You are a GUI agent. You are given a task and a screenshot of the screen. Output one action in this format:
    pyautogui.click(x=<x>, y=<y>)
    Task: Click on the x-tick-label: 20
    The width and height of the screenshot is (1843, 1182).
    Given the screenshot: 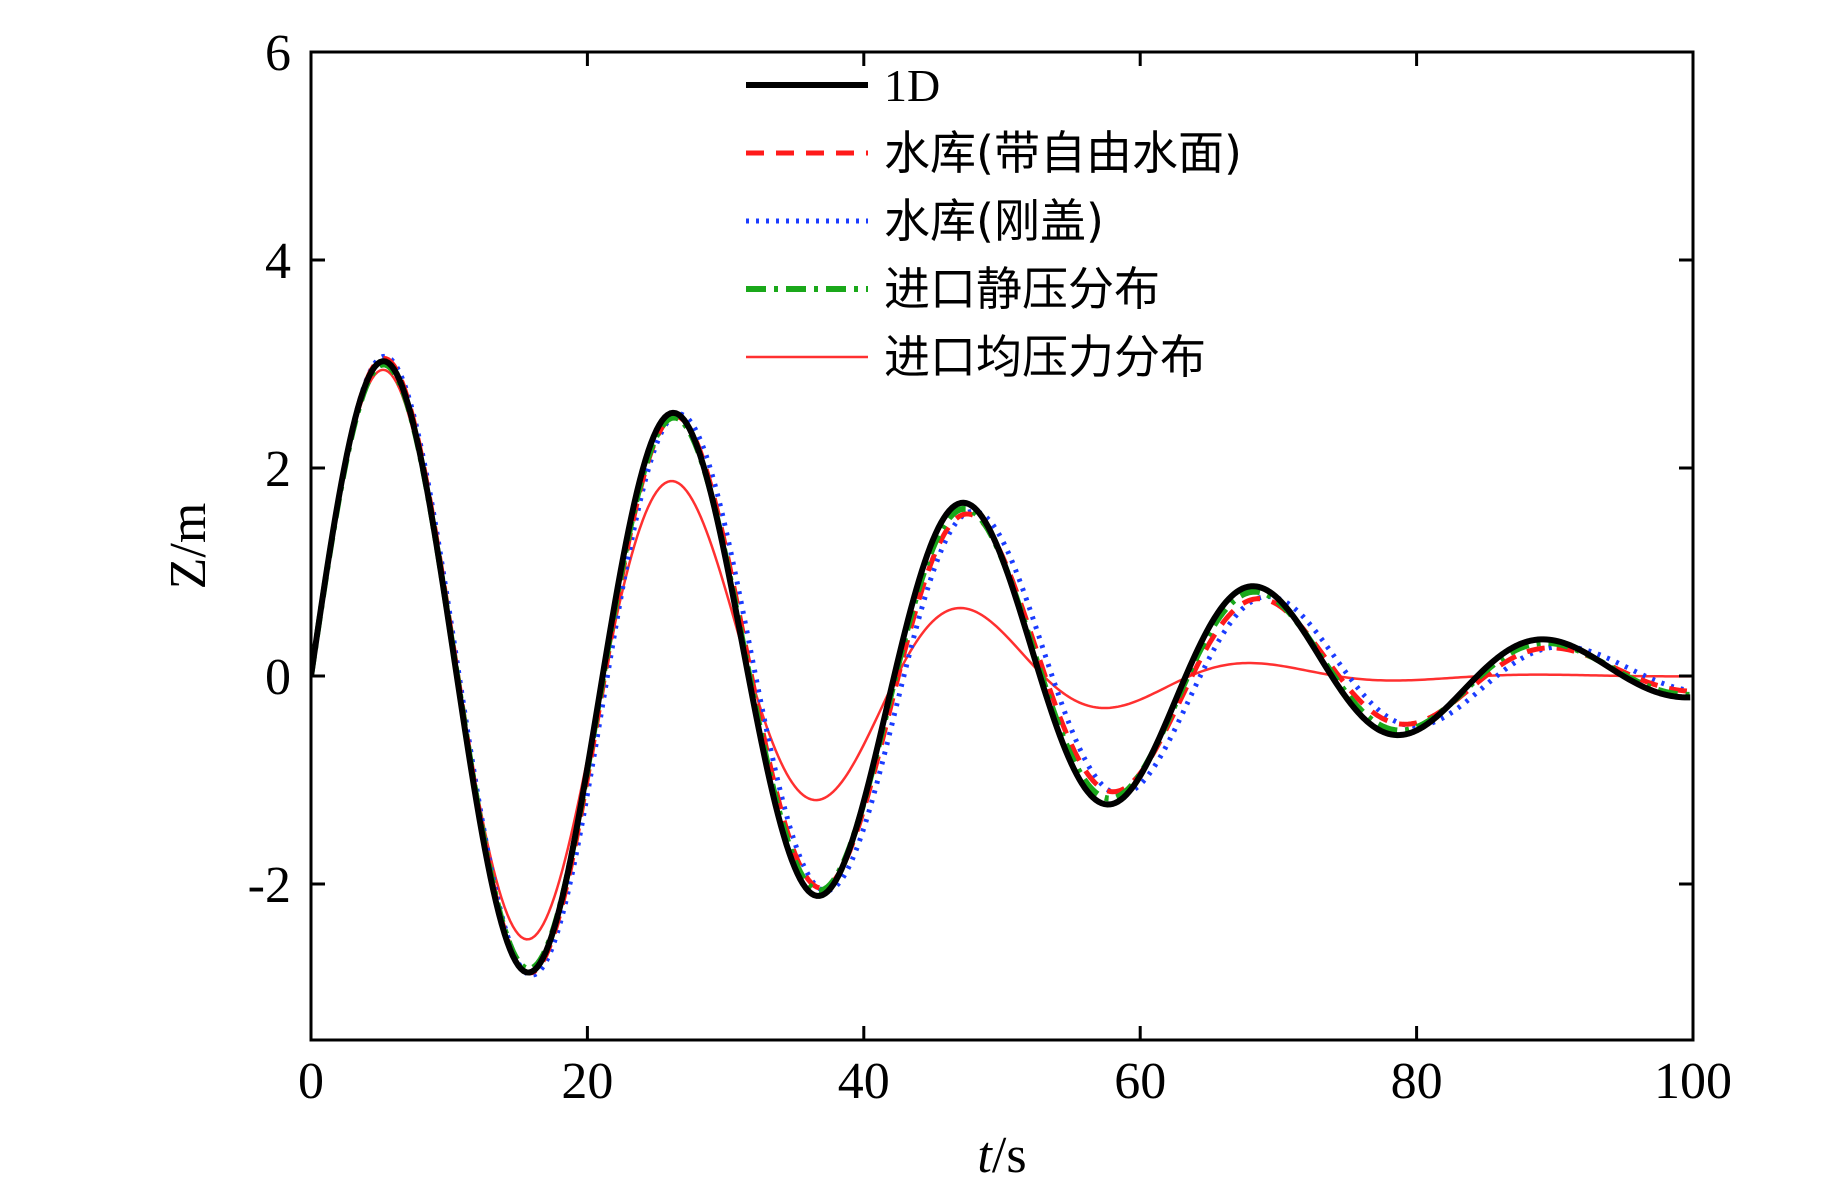 What is the action you would take?
    pyautogui.click(x=587, y=1081)
    